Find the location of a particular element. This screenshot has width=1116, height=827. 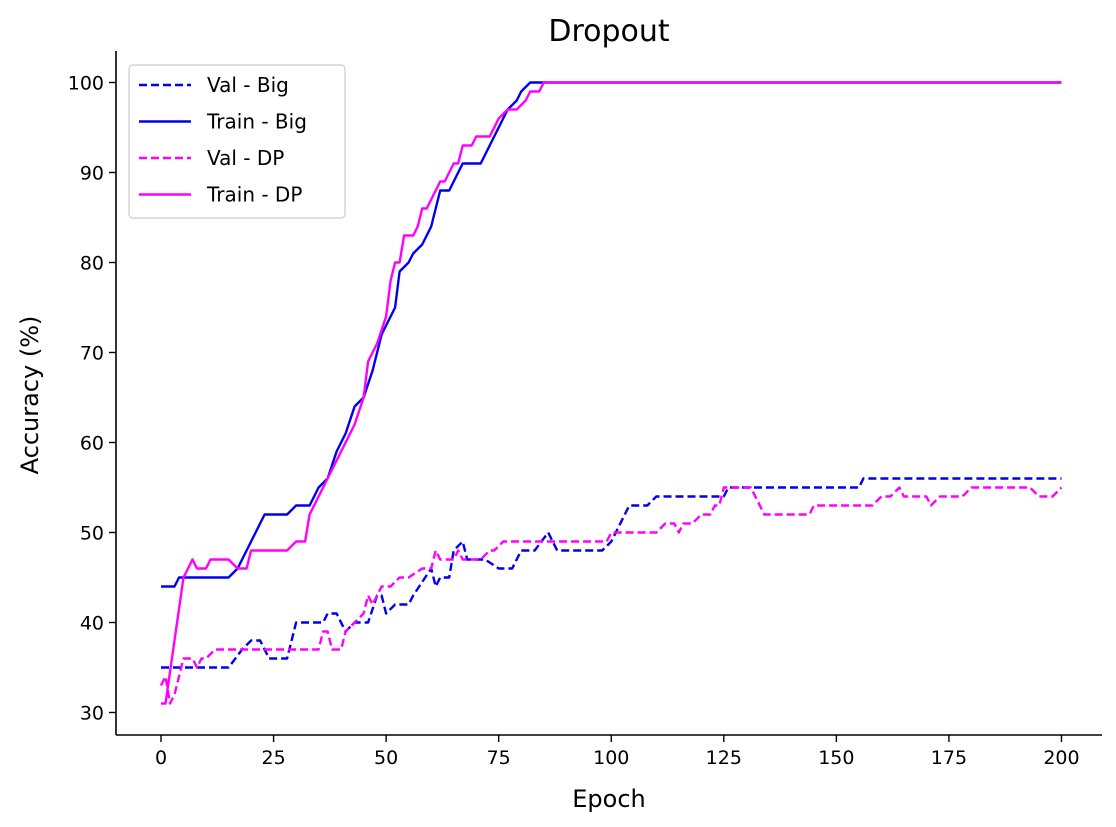

x-tick-label: 100 is located at coordinates (611, 758).